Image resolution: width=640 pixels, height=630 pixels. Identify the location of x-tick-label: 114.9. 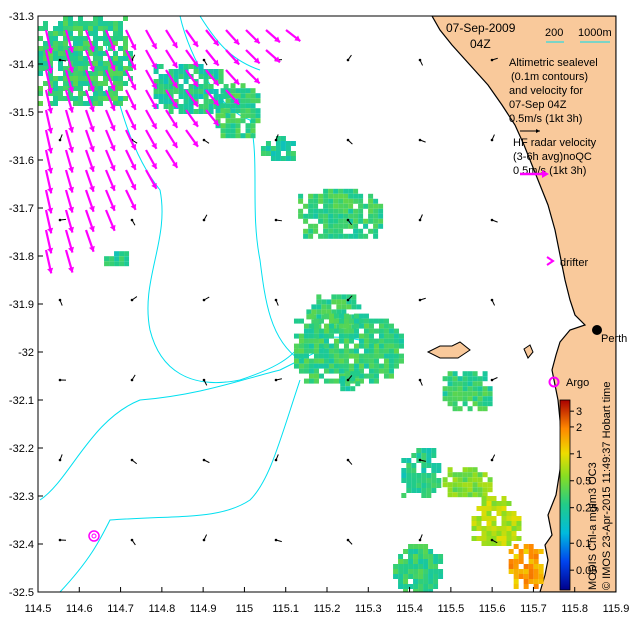
(203, 609).